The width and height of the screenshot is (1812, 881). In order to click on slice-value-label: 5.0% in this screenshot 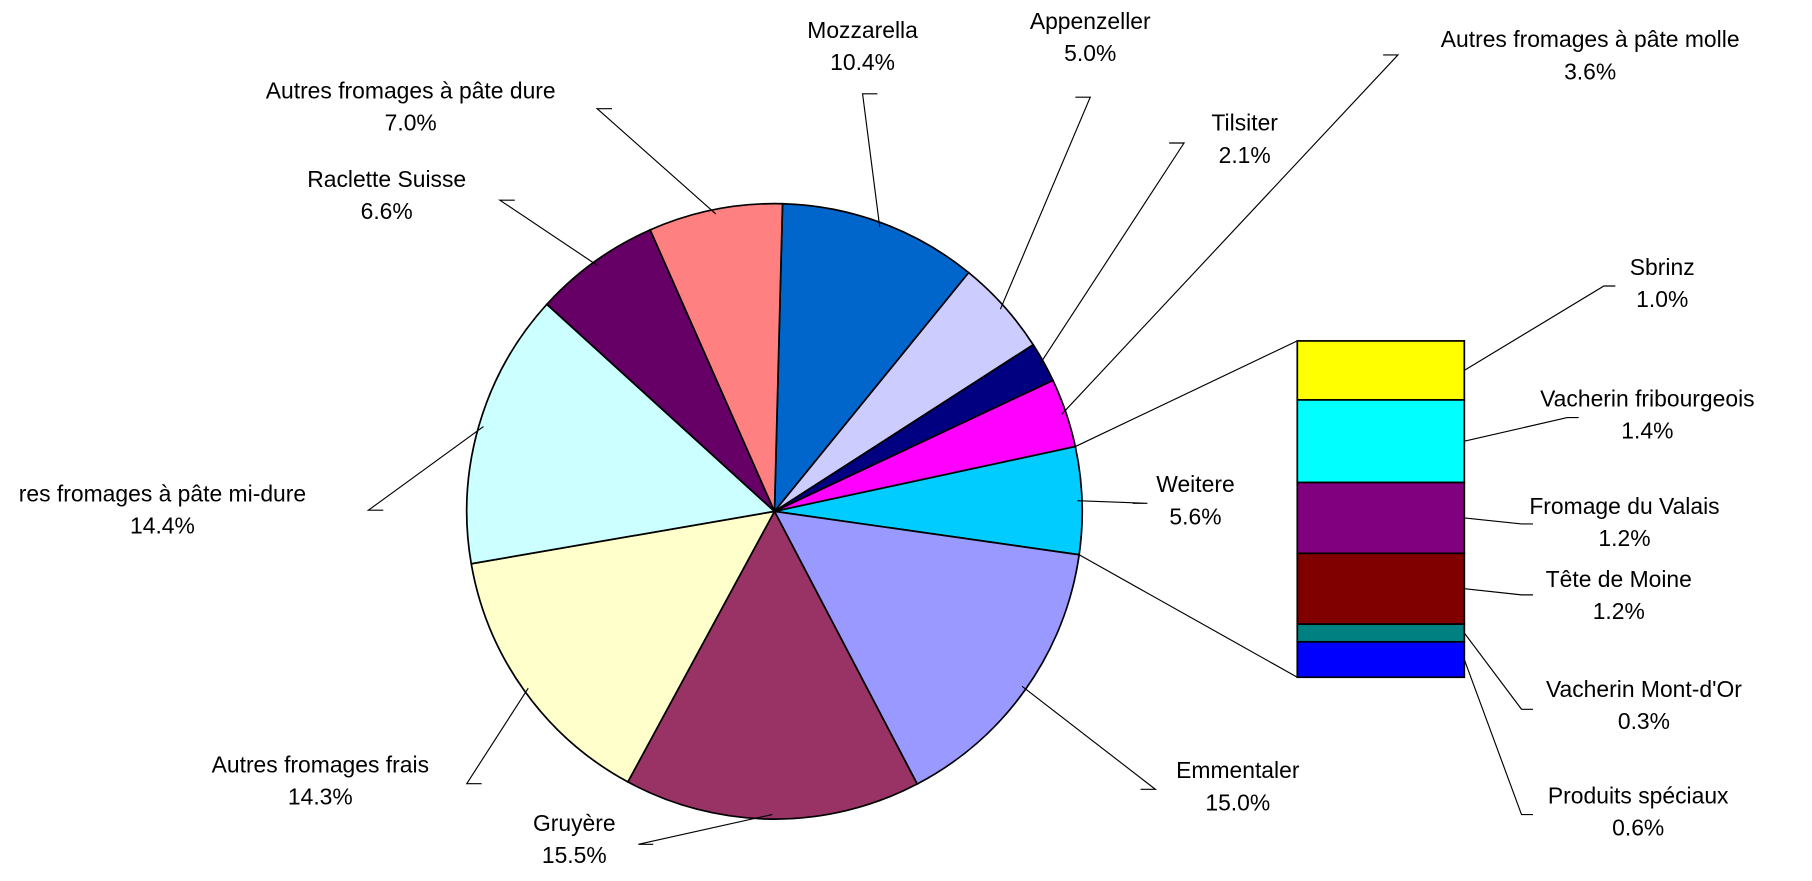, I will do `click(1090, 53)`.